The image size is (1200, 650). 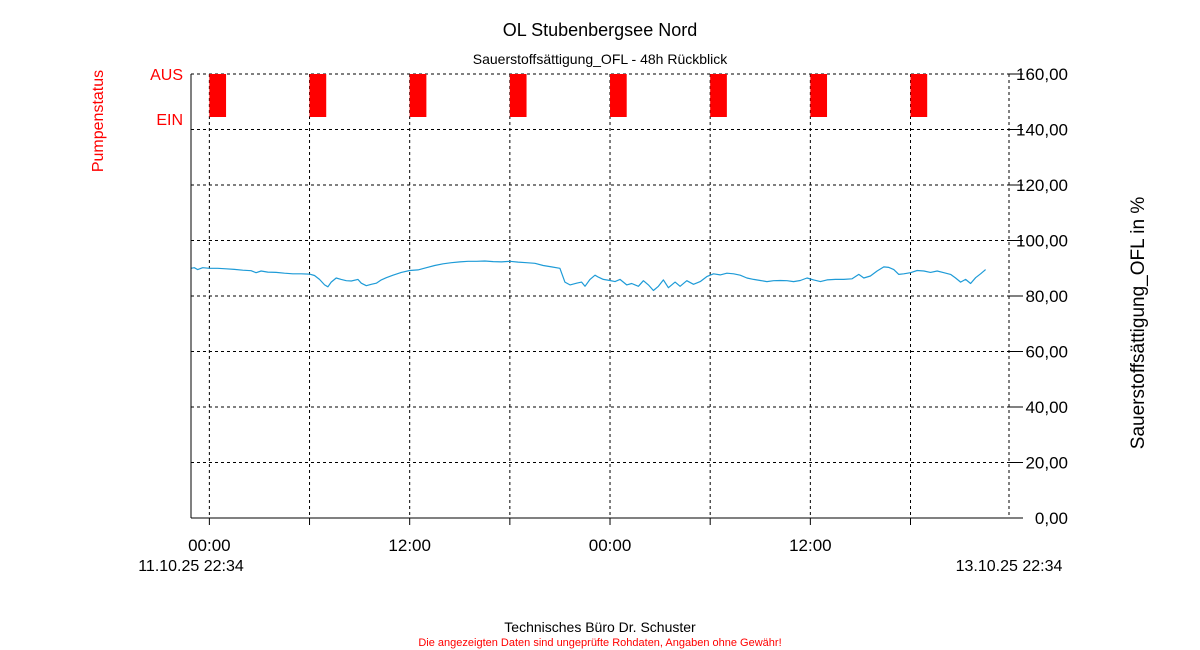 What do you see at coordinates (1042, 74) in the screenshot?
I see `y-tick-label: 160,00` at bounding box center [1042, 74].